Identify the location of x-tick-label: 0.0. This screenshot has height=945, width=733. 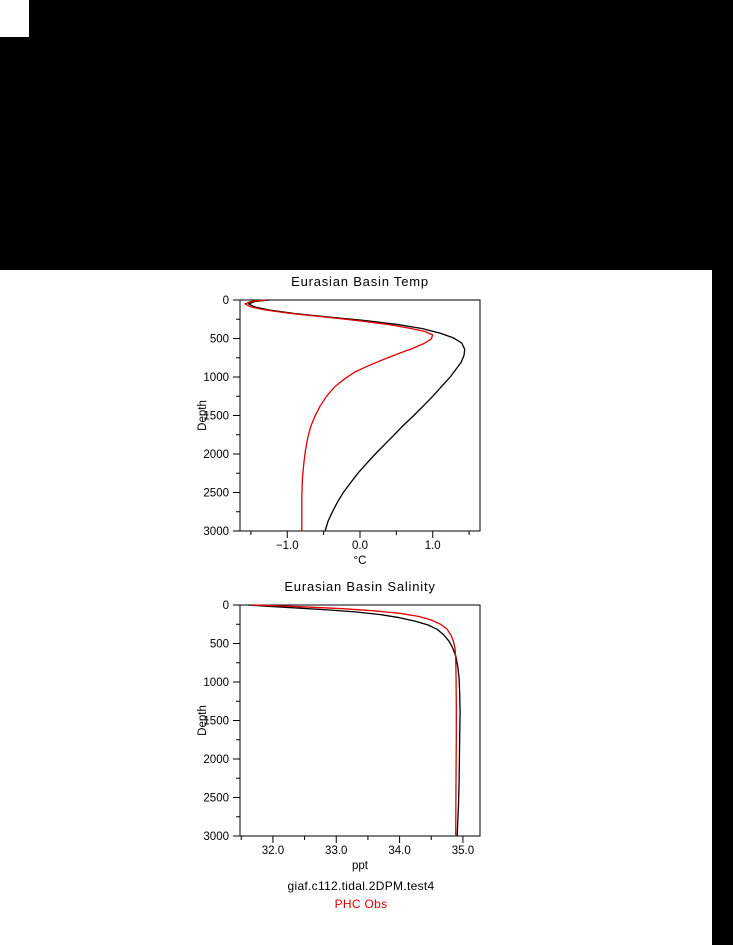
(360, 546).